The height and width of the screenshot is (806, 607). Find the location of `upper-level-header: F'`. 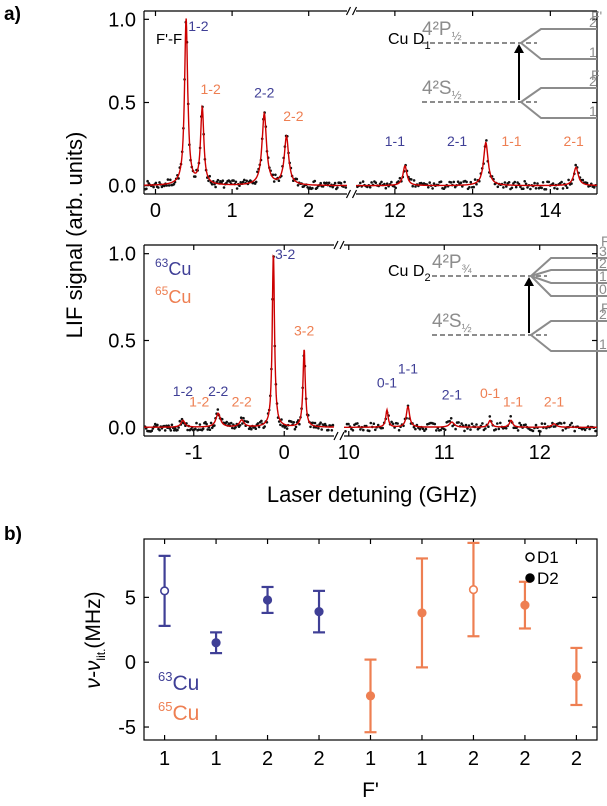

upper-level-header: F' is located at coordinates (596, 16).